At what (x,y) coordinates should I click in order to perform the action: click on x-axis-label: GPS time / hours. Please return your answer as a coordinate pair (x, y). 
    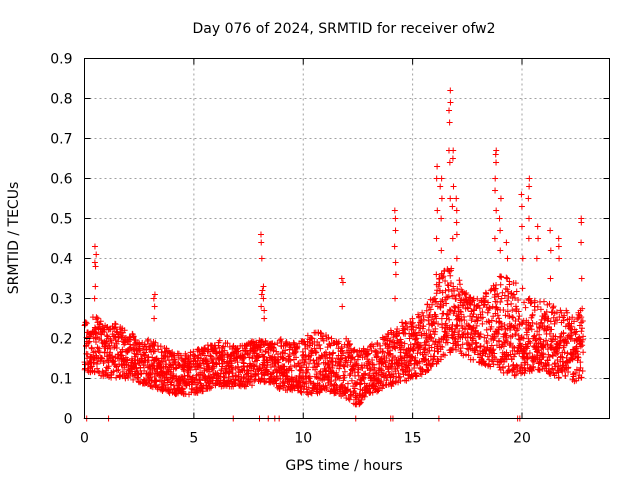
    Looking at the image, I should click on (343, 466).